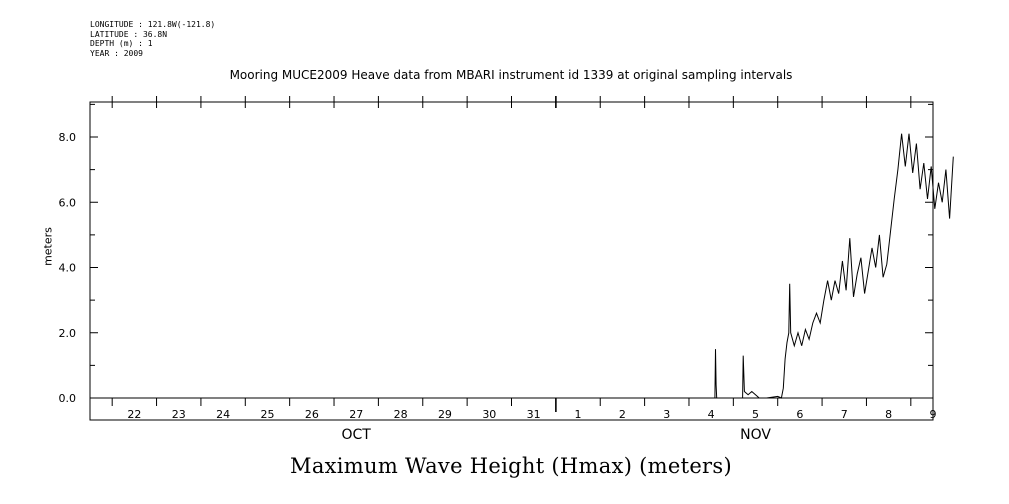  I want to click on x-tick-label: 30, so click(489, 414).